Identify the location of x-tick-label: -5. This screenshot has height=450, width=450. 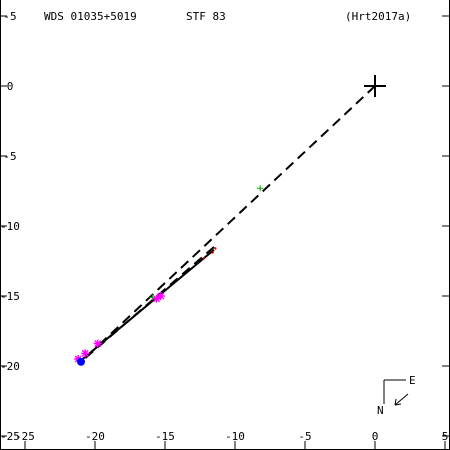
(304, 436).